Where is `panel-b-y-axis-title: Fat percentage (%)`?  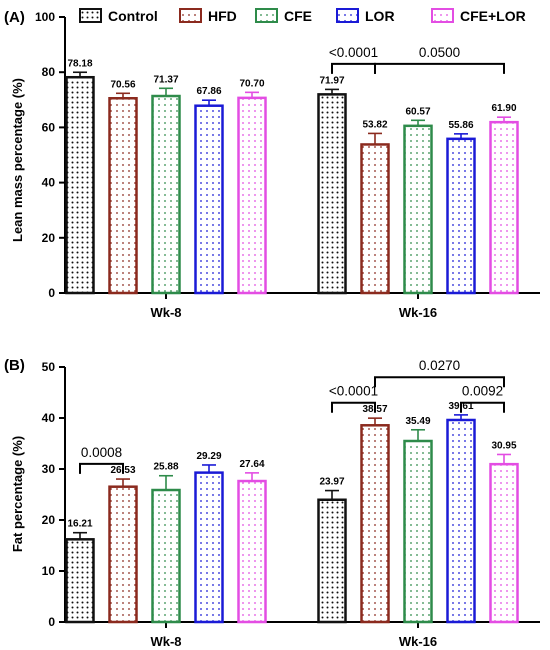
panel-b-y-axis-title: Fat percentage (%) is located at coordinates (17, 494).